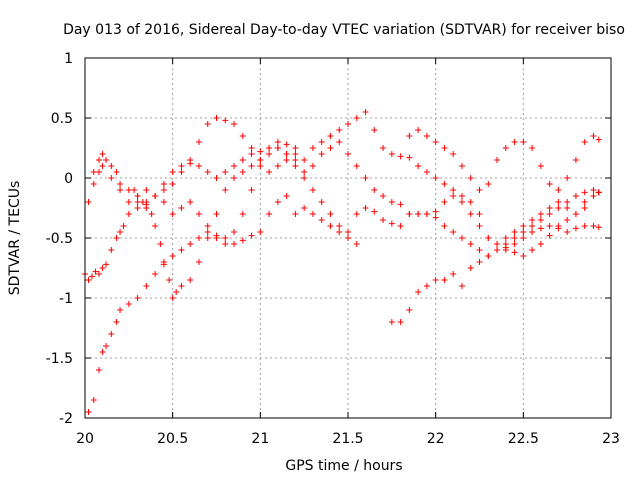  I want to click on y-tick-label: -1.5, so click(59, 359).